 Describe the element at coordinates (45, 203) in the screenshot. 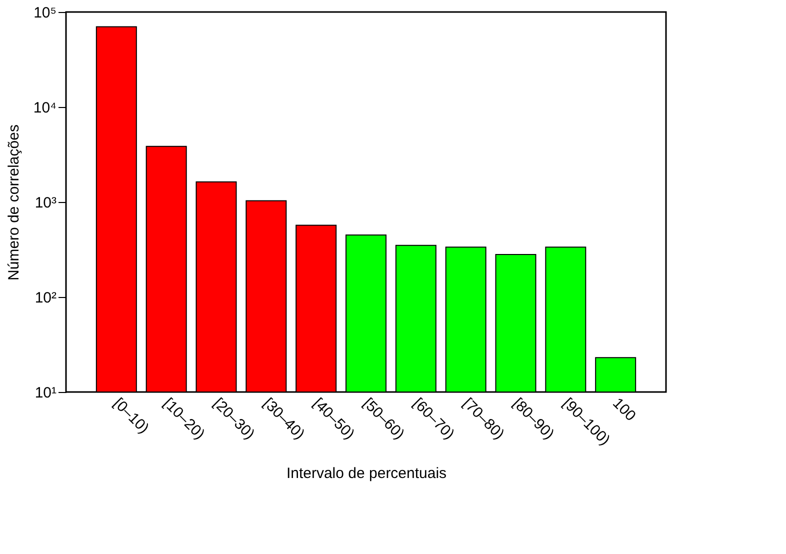

I see `y-tick-label: 10³` at that location.